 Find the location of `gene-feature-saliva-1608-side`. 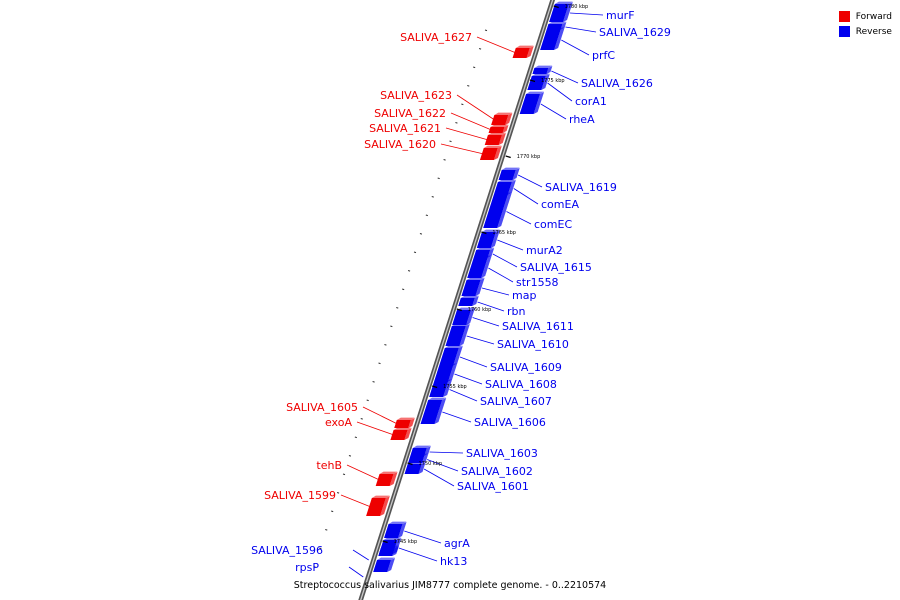

gene-feature-saliva-1608-side is located at coordinates (452, 373).